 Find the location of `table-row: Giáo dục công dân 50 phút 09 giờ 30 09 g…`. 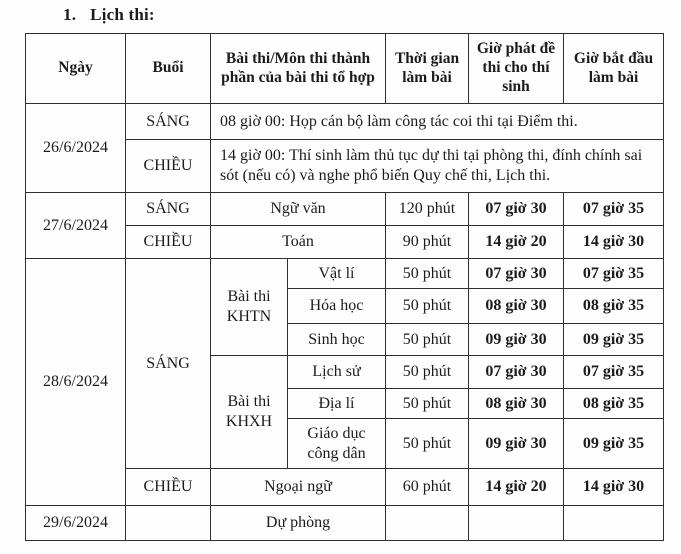

table-row: Giáo dục công dân 50 phút 09 giờ 30 09 g… is located at coordinates (345, 443).